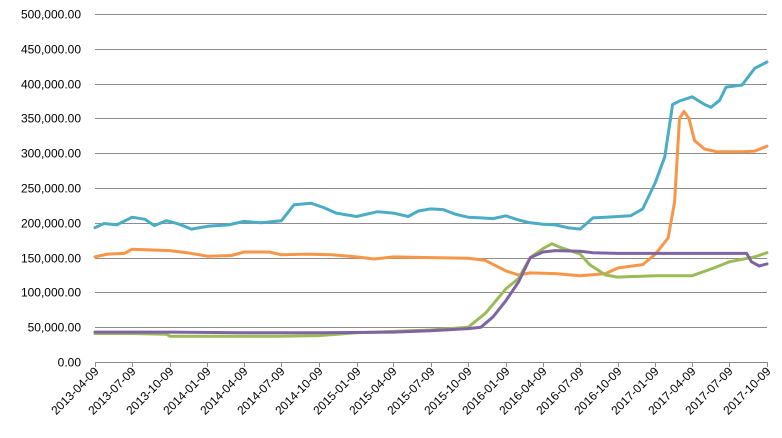 The height and width of the screenshot is (438, 782). I want to click on y-tick-label: 450,000.00, so click(51, 50).